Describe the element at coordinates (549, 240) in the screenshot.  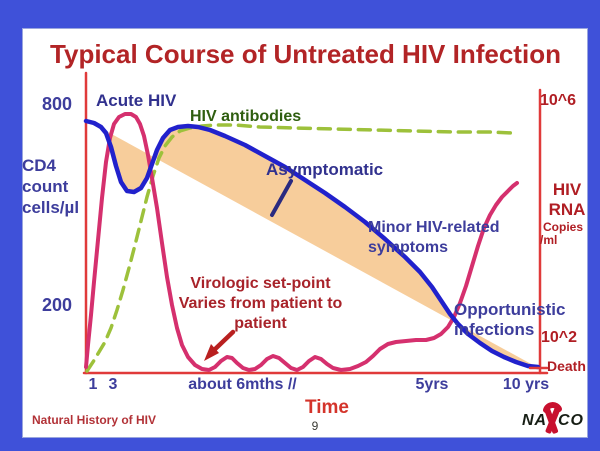
I see `right-axis-unit-ml: /ml` at that location.